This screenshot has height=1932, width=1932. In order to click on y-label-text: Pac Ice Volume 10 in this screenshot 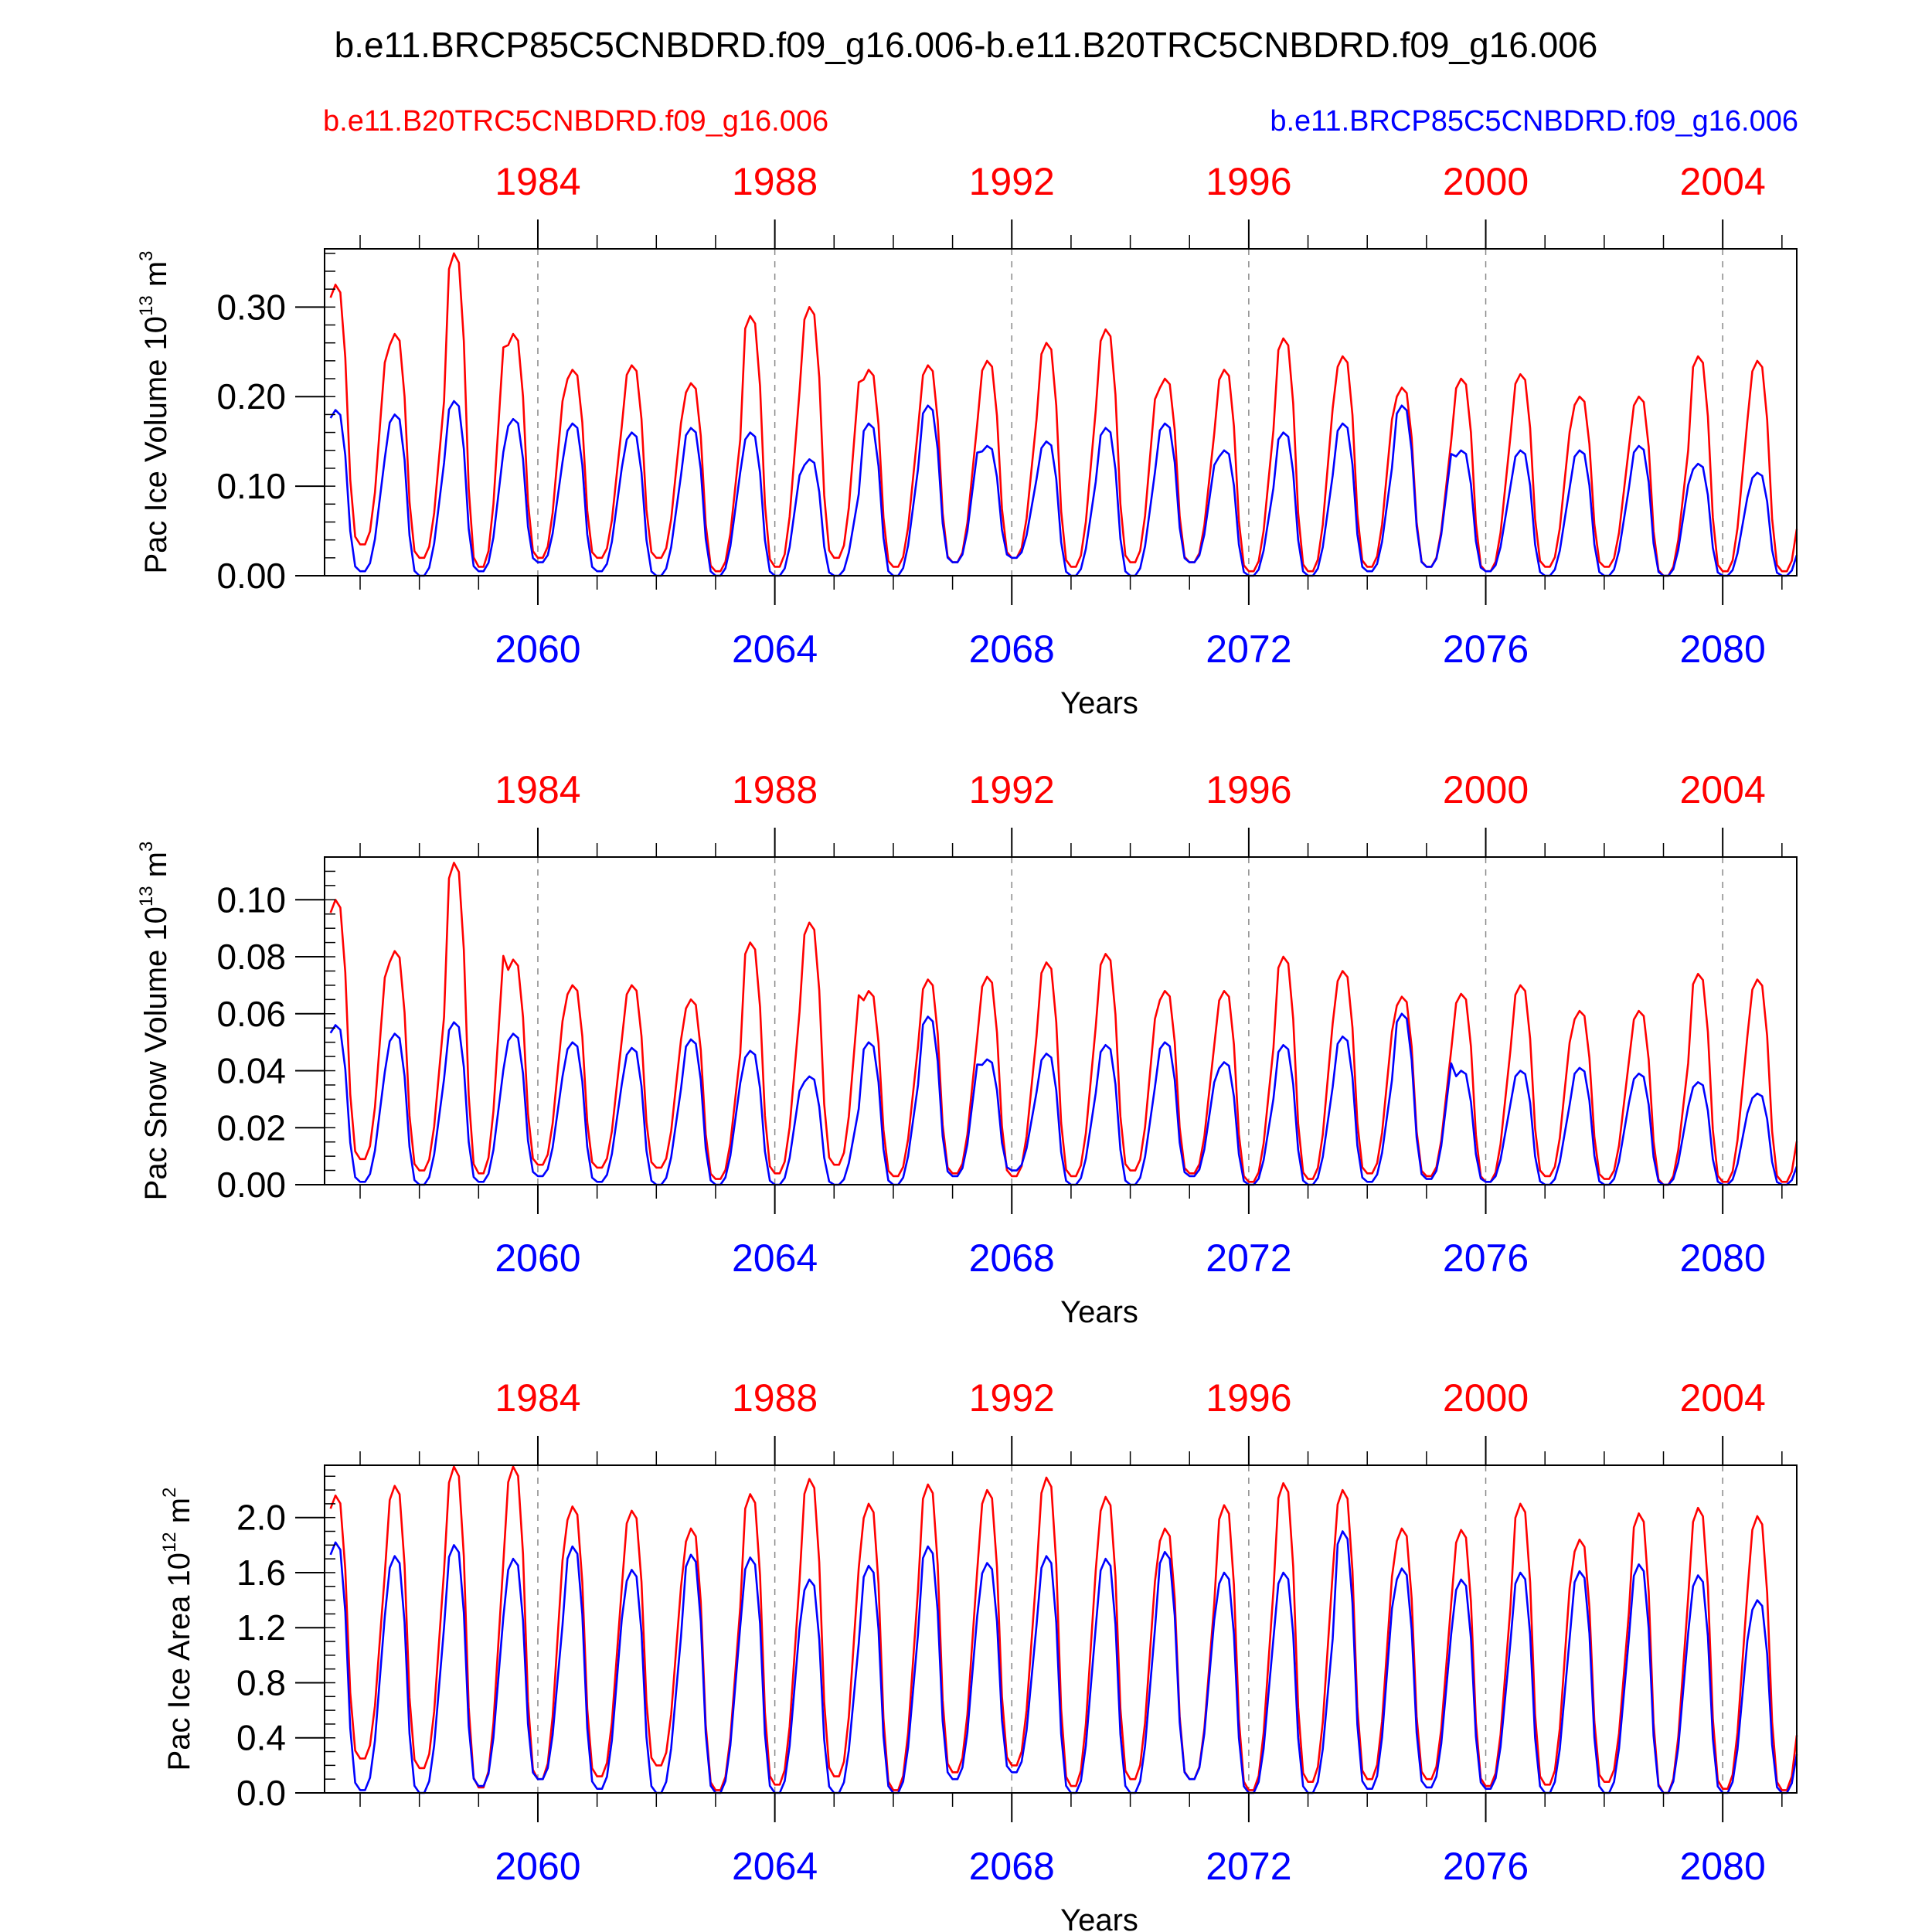, I will do `click(156, 445)`.